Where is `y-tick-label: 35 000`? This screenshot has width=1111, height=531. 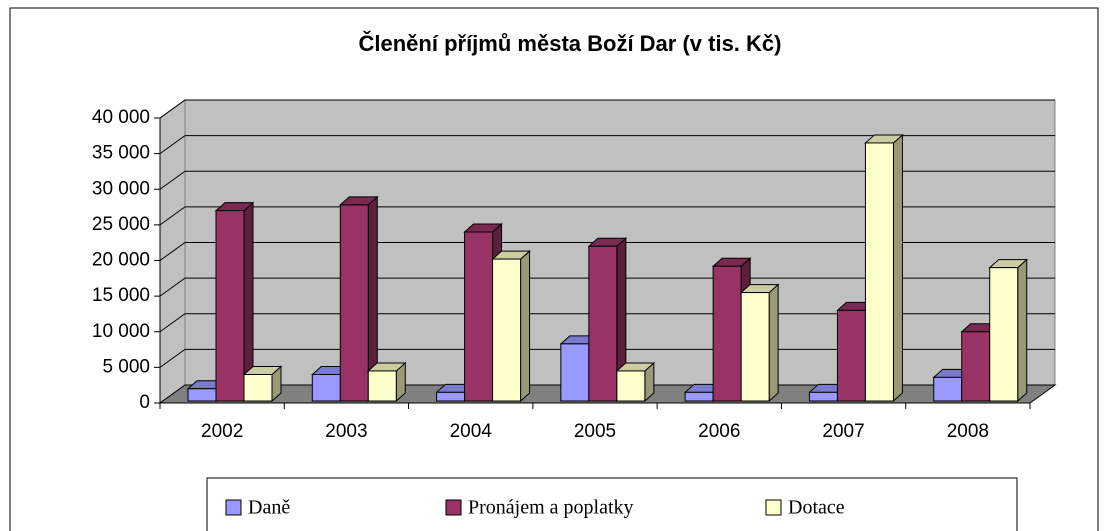
y-tick-label: 35 000 is located at coordinates (121, 153).